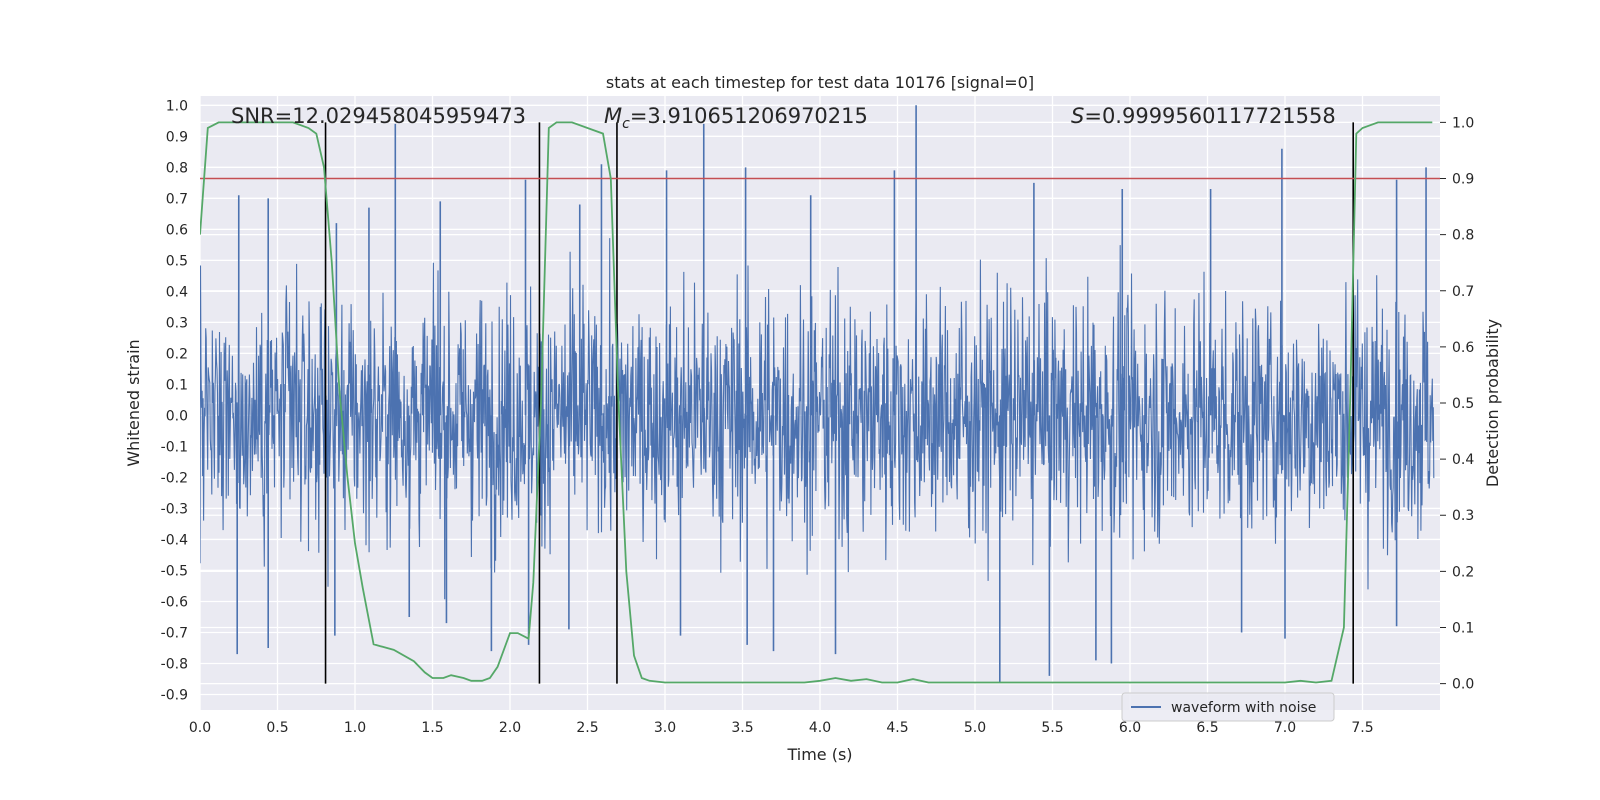 This screenshot has height=800, width=1600. I want to click on x-tick-label: 5.0, so click(975, 728).